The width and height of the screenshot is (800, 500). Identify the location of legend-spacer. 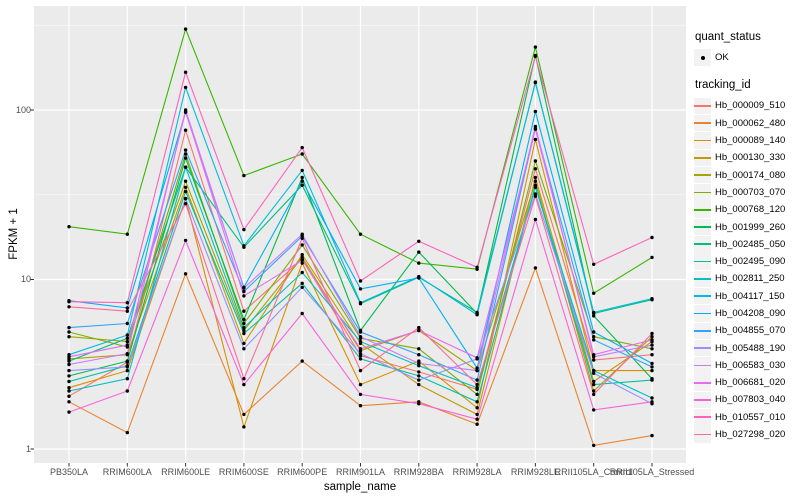
(746, 72).